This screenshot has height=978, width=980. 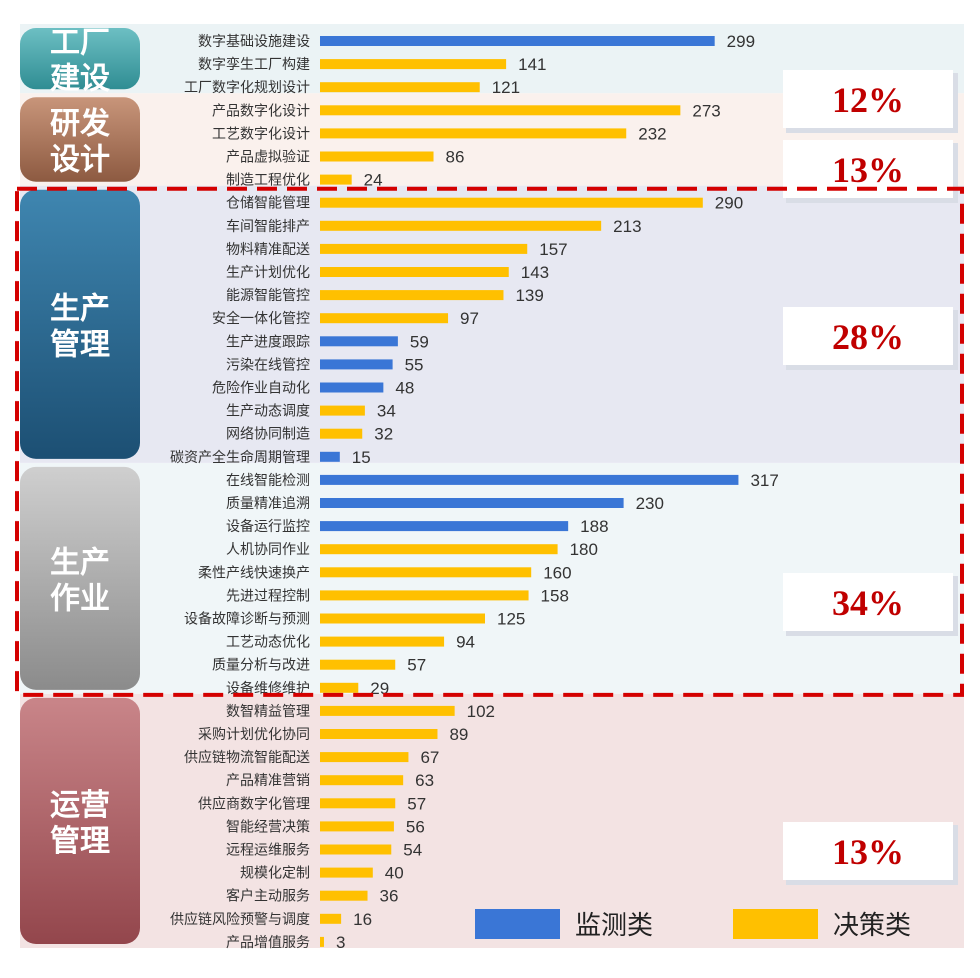 What do you see at coordinates (383, 434) in the screenshot?
I see `data-label: 32` at bounding box center [383, 434].